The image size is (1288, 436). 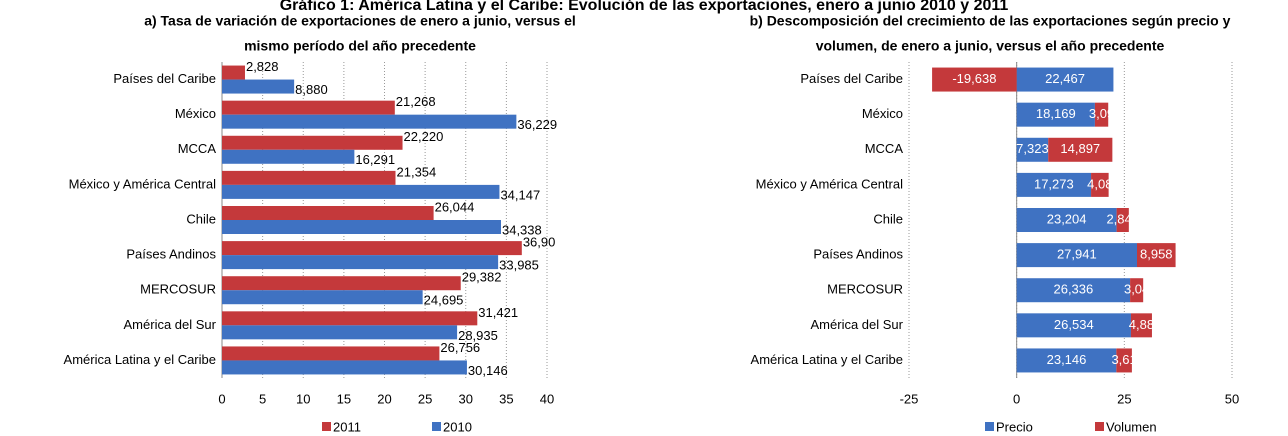 I want to click on data-label: 14,897, so click(x=1080, y=148).